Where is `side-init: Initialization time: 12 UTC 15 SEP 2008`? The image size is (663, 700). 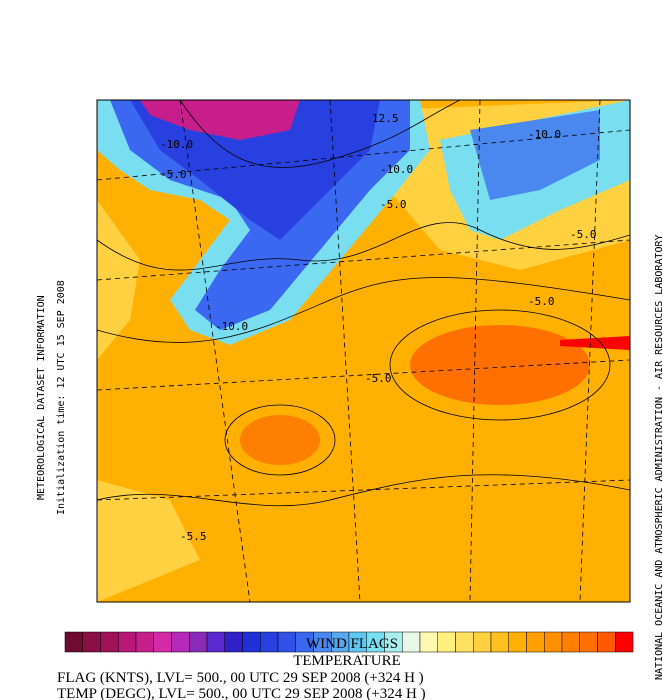
side-init: Initialization time: 12 UTC 15 SEP 2008 is located at coordinates (61, 397).